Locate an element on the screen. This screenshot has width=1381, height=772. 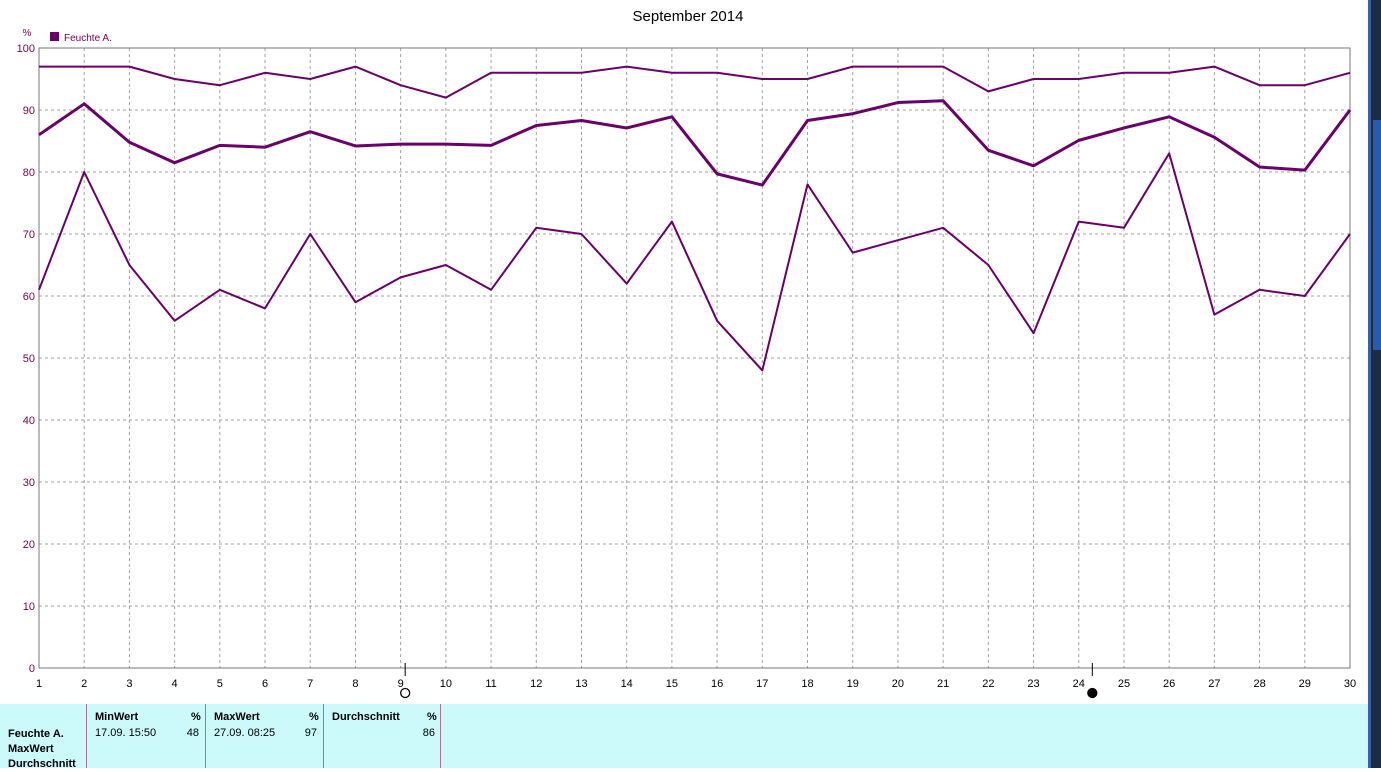
x-tick-label: 28 is located at coordinates (1259, 684).